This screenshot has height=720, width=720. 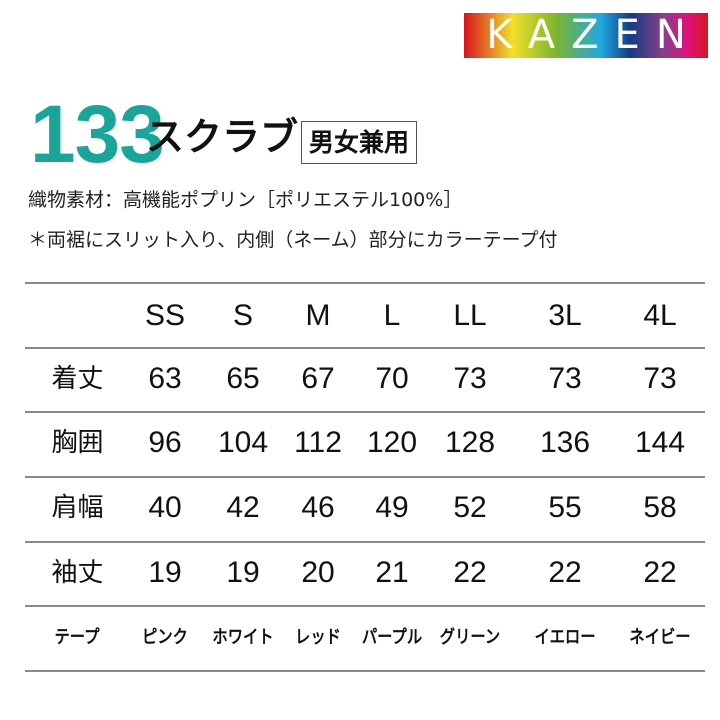 What do you see at coordinates (77, 573) in the screenshot?
I see `row-label: 袖丈` at bounding box center [77, 573].